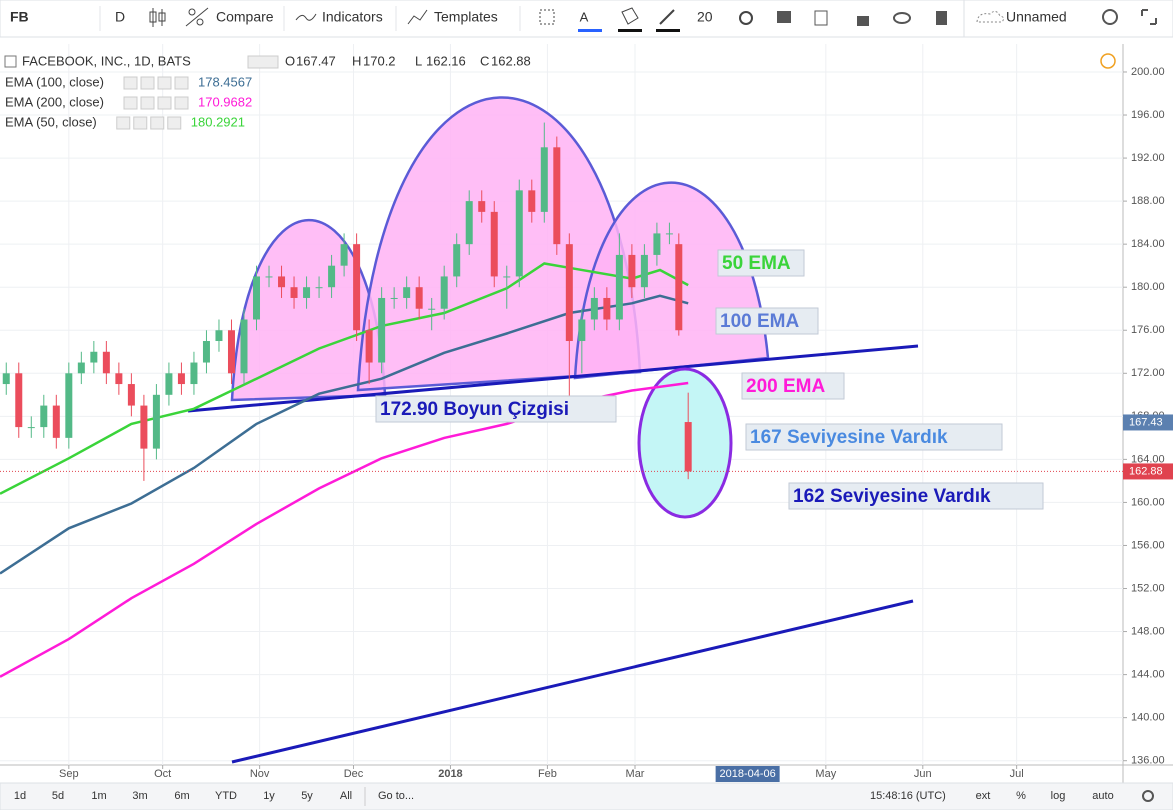  Describe the element at coordinates (269, 796) in the screenshot. I see `range-button: 1y` at that location.